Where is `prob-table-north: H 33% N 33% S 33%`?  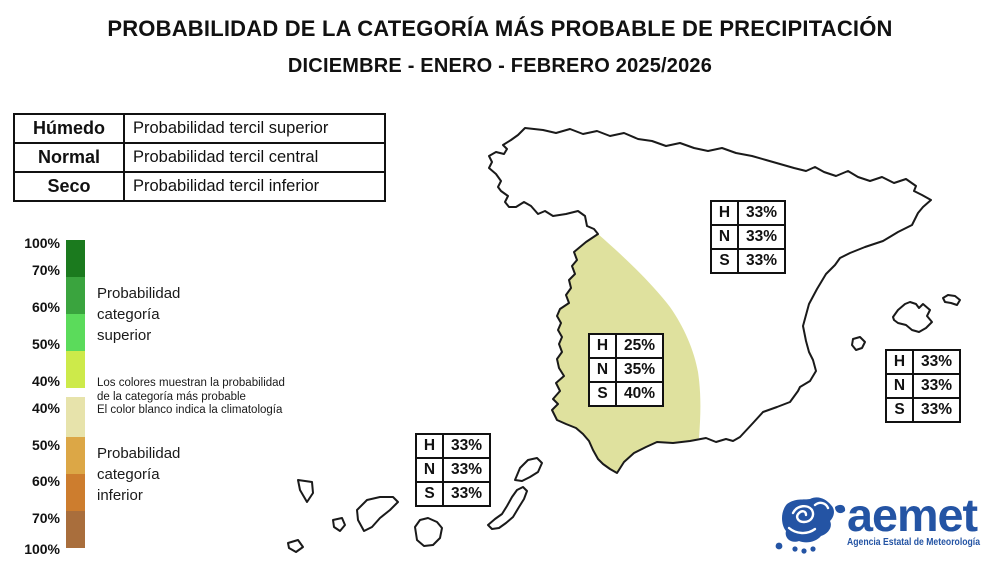
prob-table-north: H 33% N 33% S 33% is located at coordinates (748, 237).